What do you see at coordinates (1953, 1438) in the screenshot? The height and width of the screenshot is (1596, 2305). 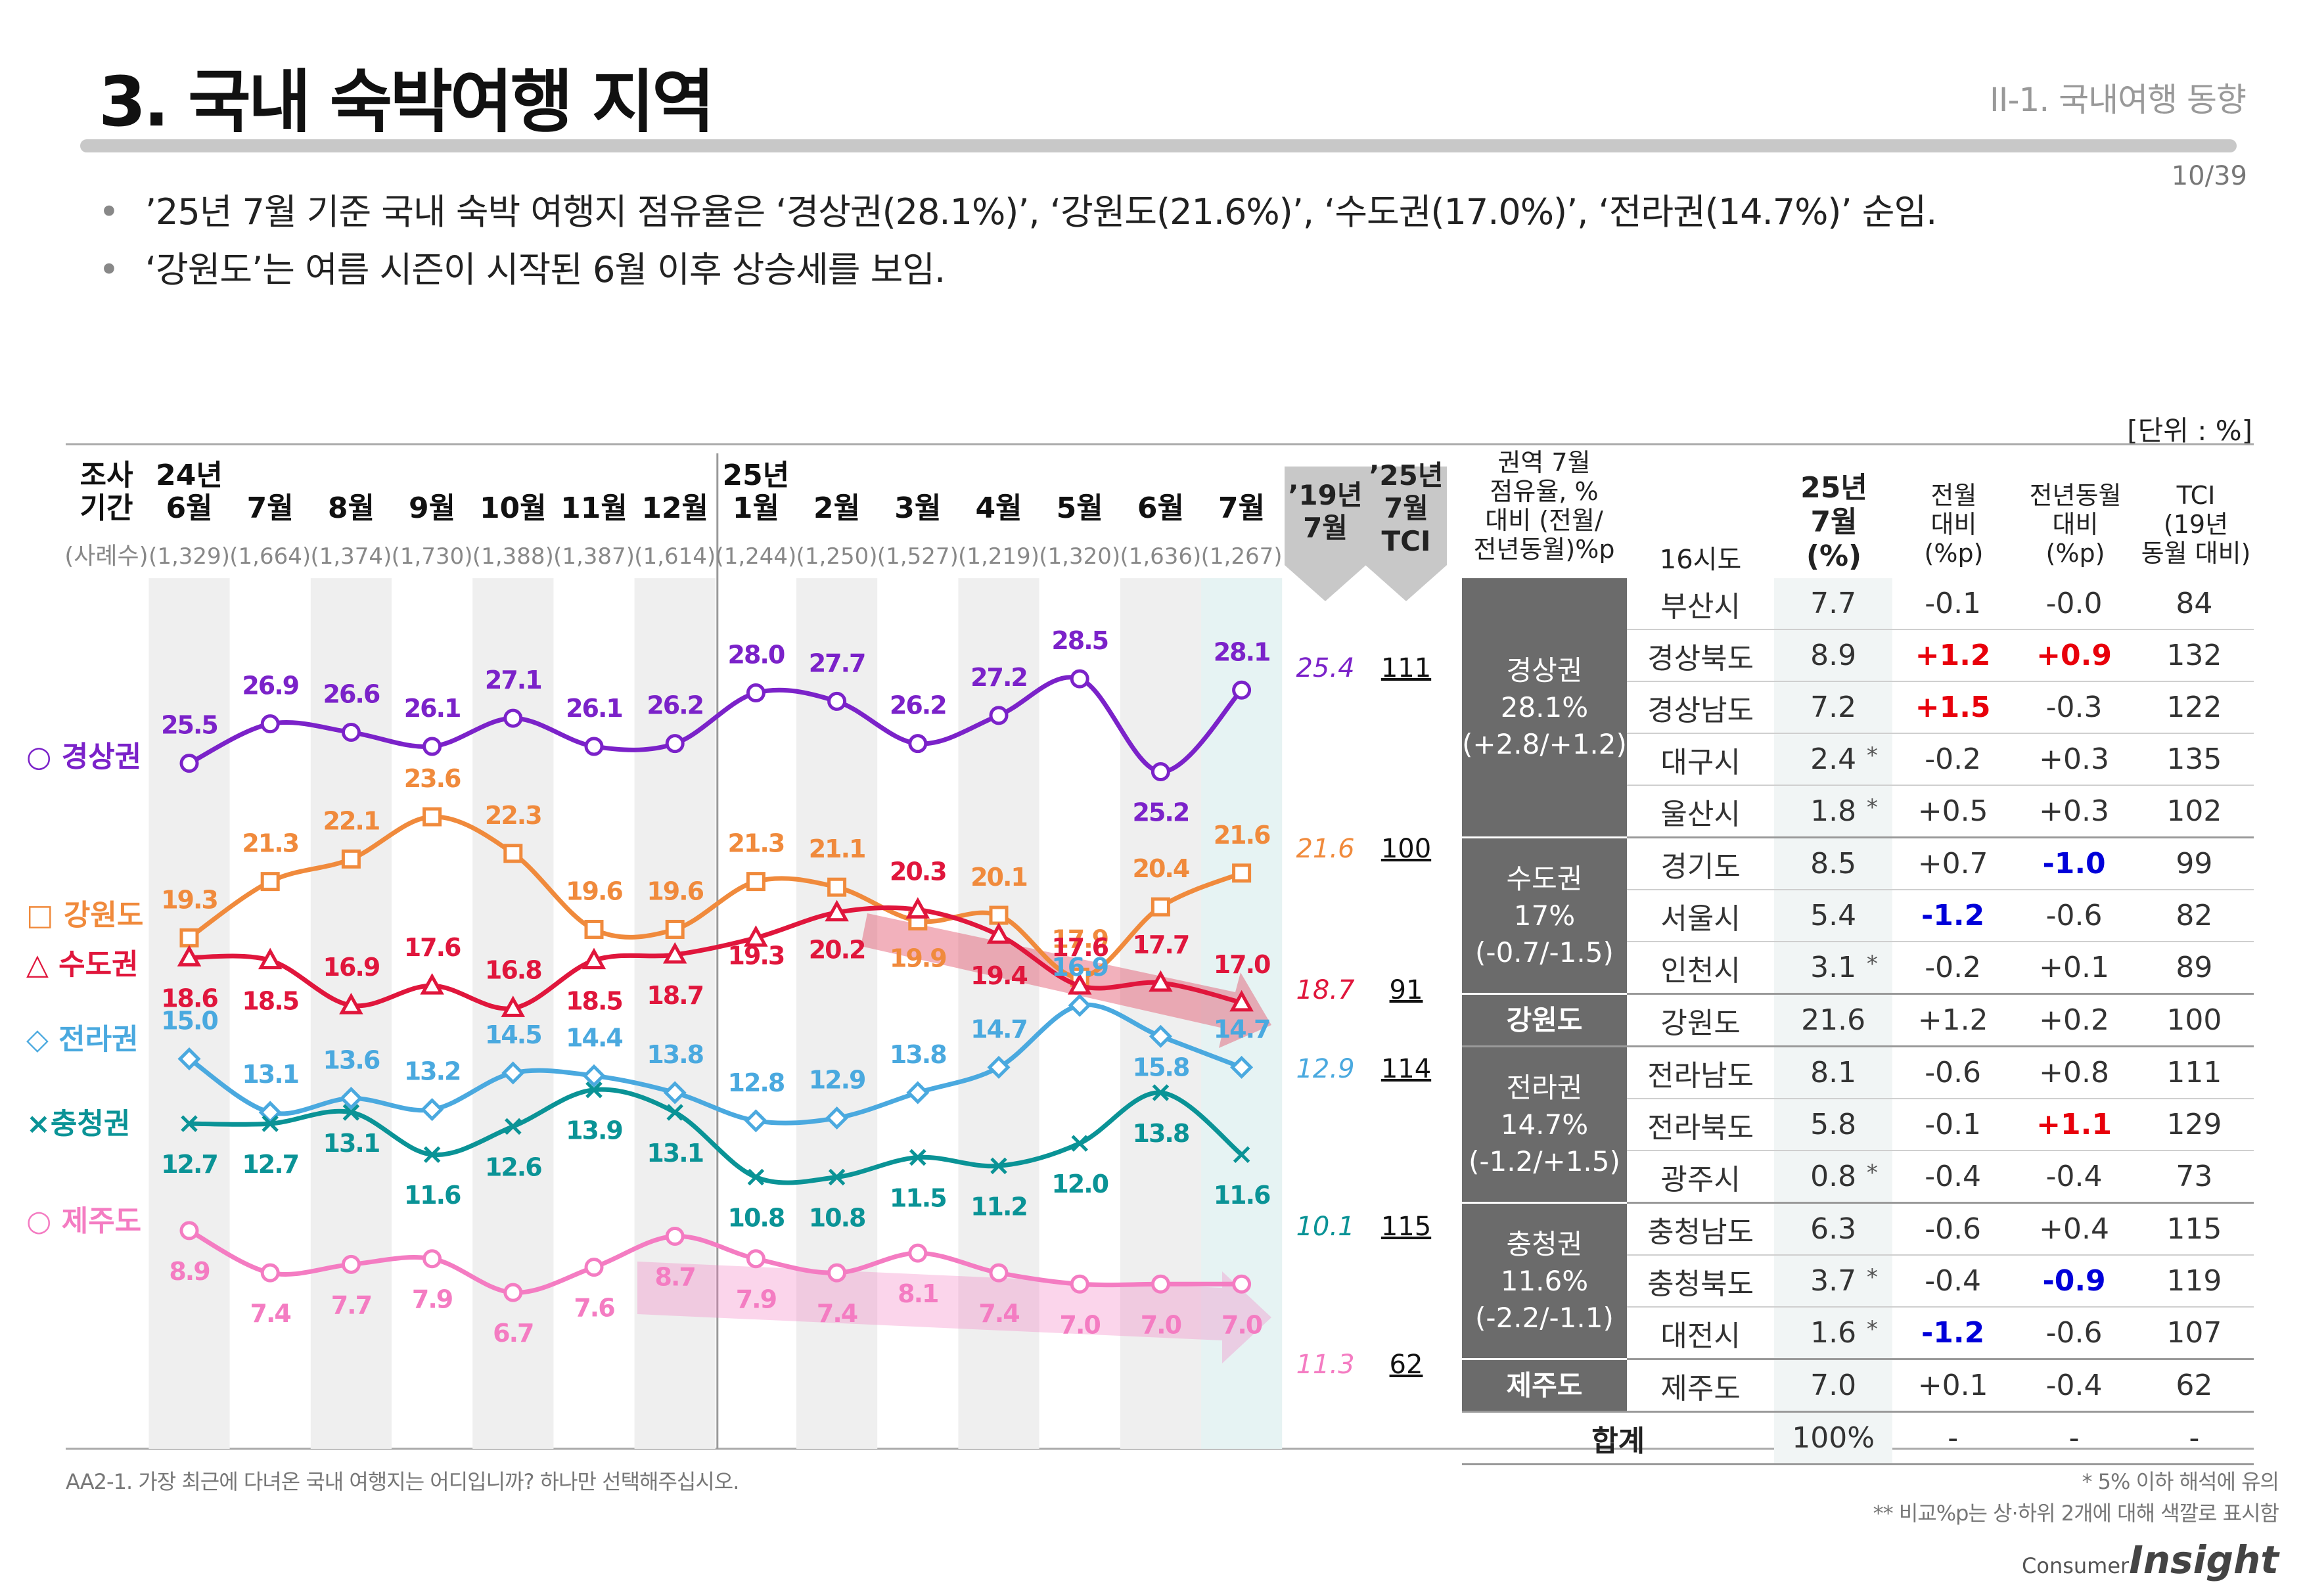 I see `total-mom: -` at bounding box center [1953, 1438].